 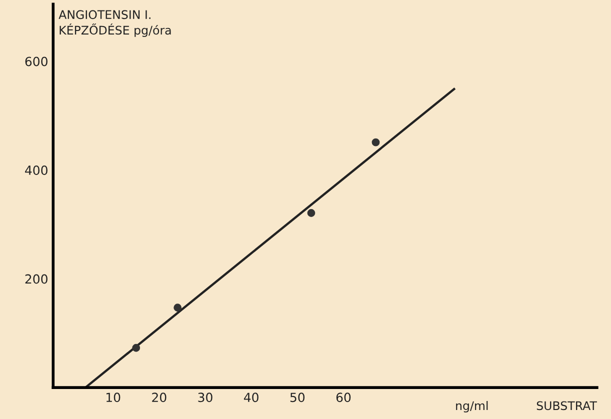 What do you see at coordinates (36, 279) in the screenshot?
I see `y-tick-label: 200` at bounding box center [36, 279].